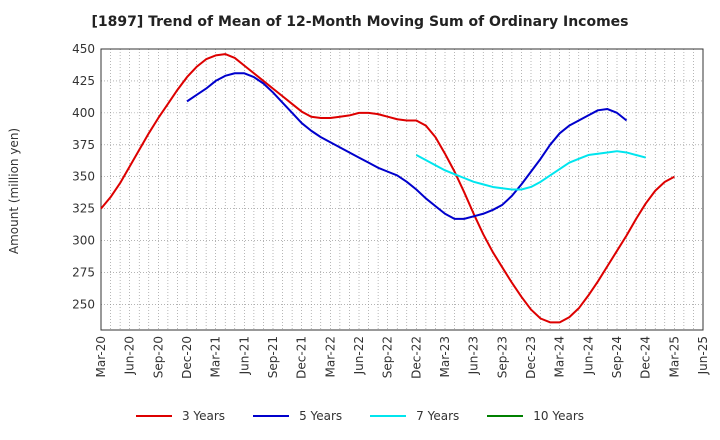 The height and width of the screenshot is (440, 720). I want to click on legend-label: 5 Years, so click(321, 416).